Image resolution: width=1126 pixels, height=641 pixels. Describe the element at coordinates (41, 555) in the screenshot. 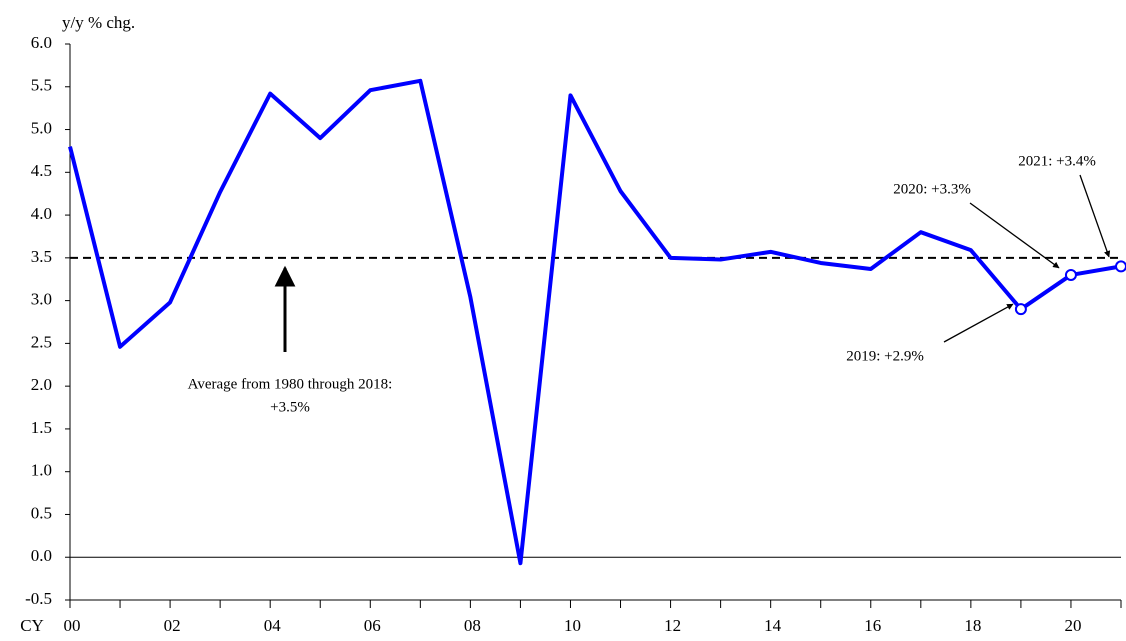

I see `y-tick-label: 0.0` at that location.